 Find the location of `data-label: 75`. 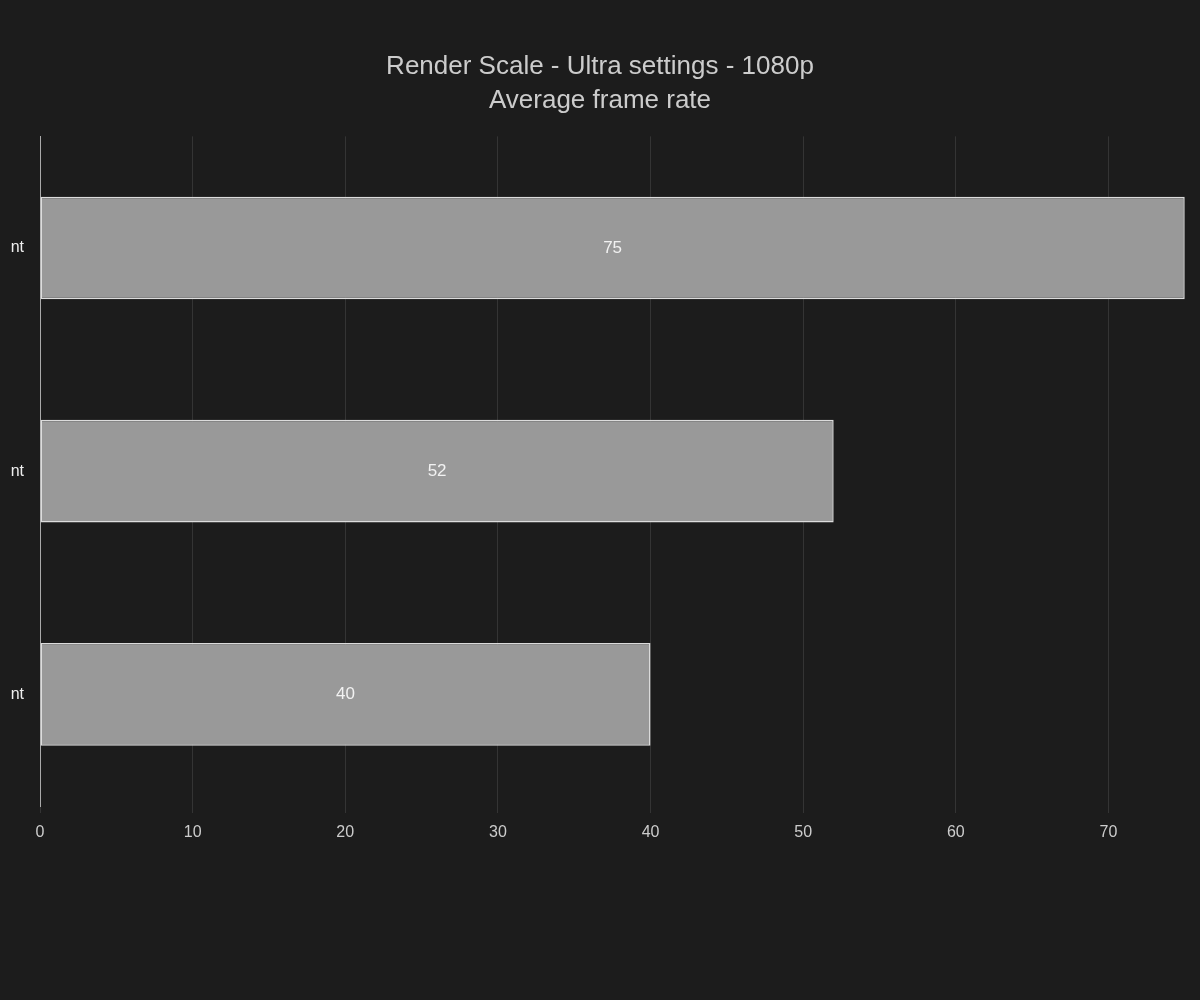

data-label: 75 is located at coordinates (613, 247).